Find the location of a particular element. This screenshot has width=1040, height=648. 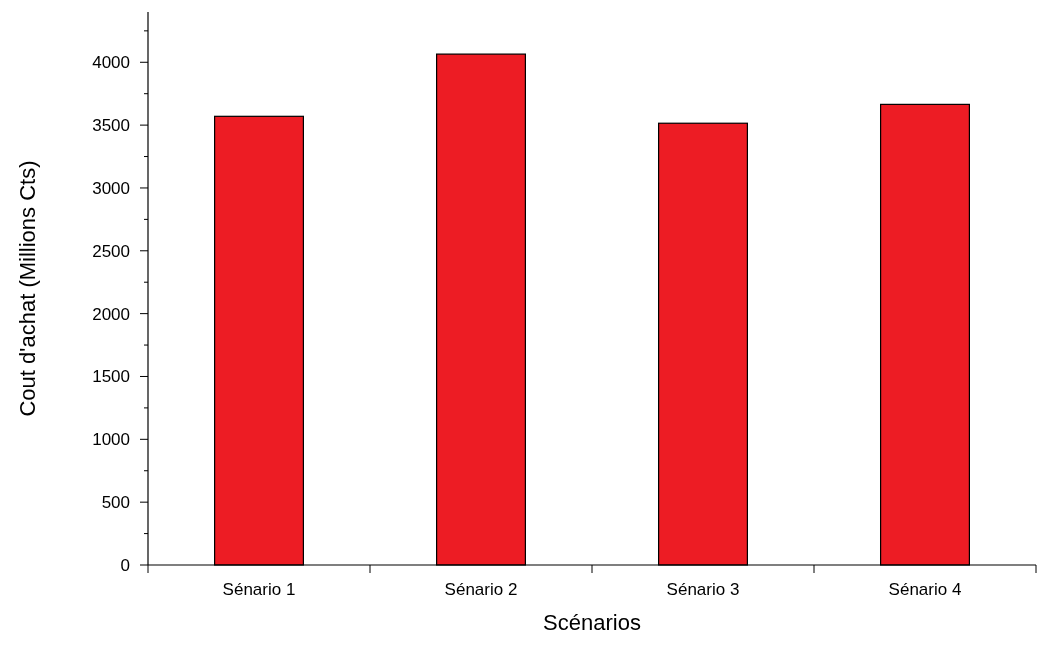

y-axis-title: Cout d'achat (Millions Cts) is located at coordinates (27, 288).